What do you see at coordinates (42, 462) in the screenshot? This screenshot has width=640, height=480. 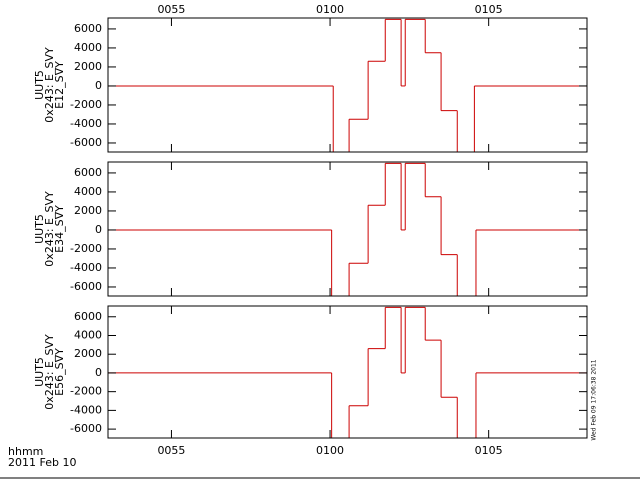 I see `date-label: 2011 Feb 10` at bounding box center [42, 462].